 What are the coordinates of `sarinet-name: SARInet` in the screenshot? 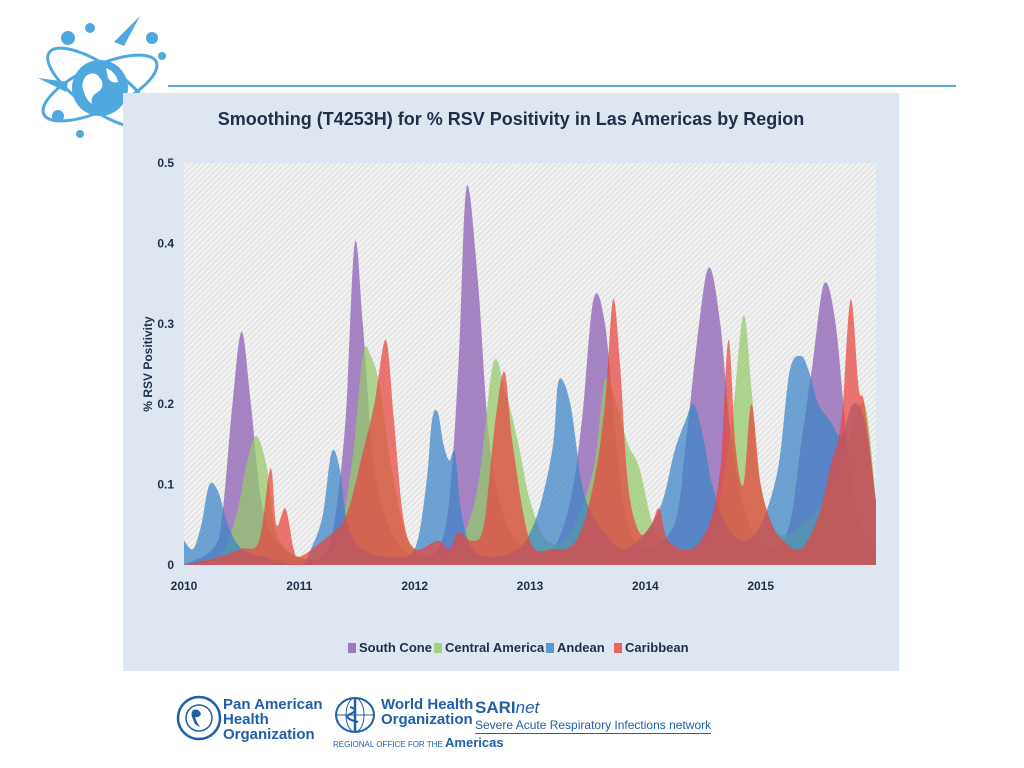 It's located at (507, 707).